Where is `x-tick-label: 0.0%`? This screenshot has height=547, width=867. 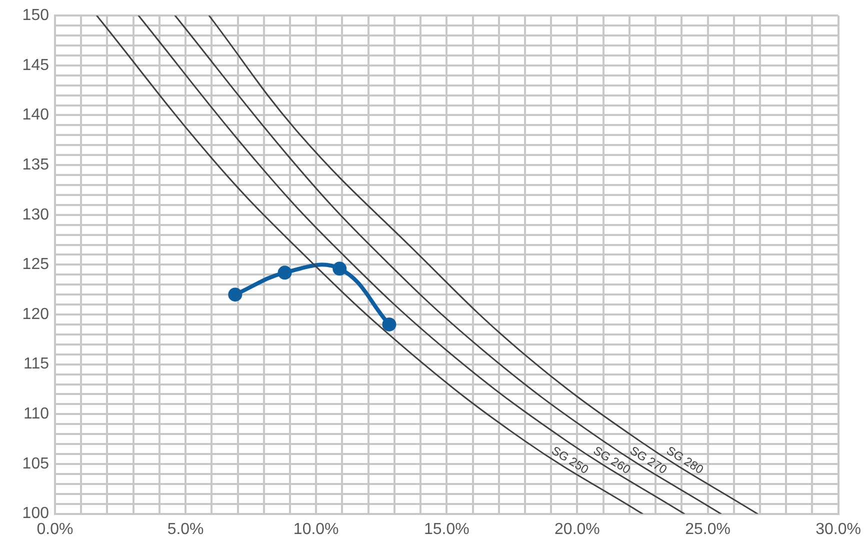
x-tick-label: 0.0% is located at coordinates (55, 529).